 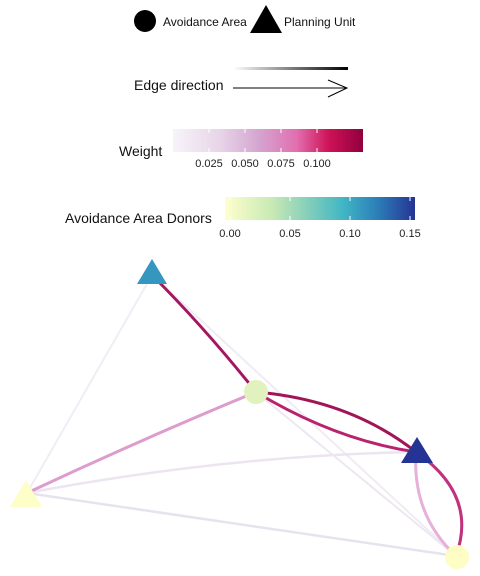 What do you see at coordinates (245, 164) in the screenshot?
I see `weight-tick-label: 0.050` at bounding box center [245, 164].